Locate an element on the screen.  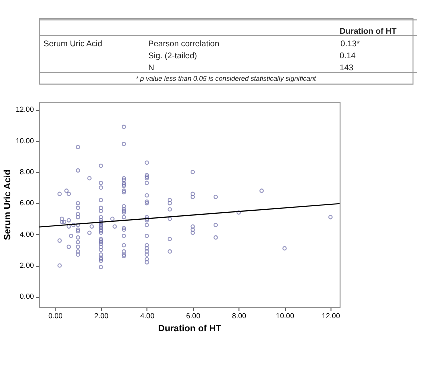
x-tick-label: 0.00 is located at coordinates (55, 316).